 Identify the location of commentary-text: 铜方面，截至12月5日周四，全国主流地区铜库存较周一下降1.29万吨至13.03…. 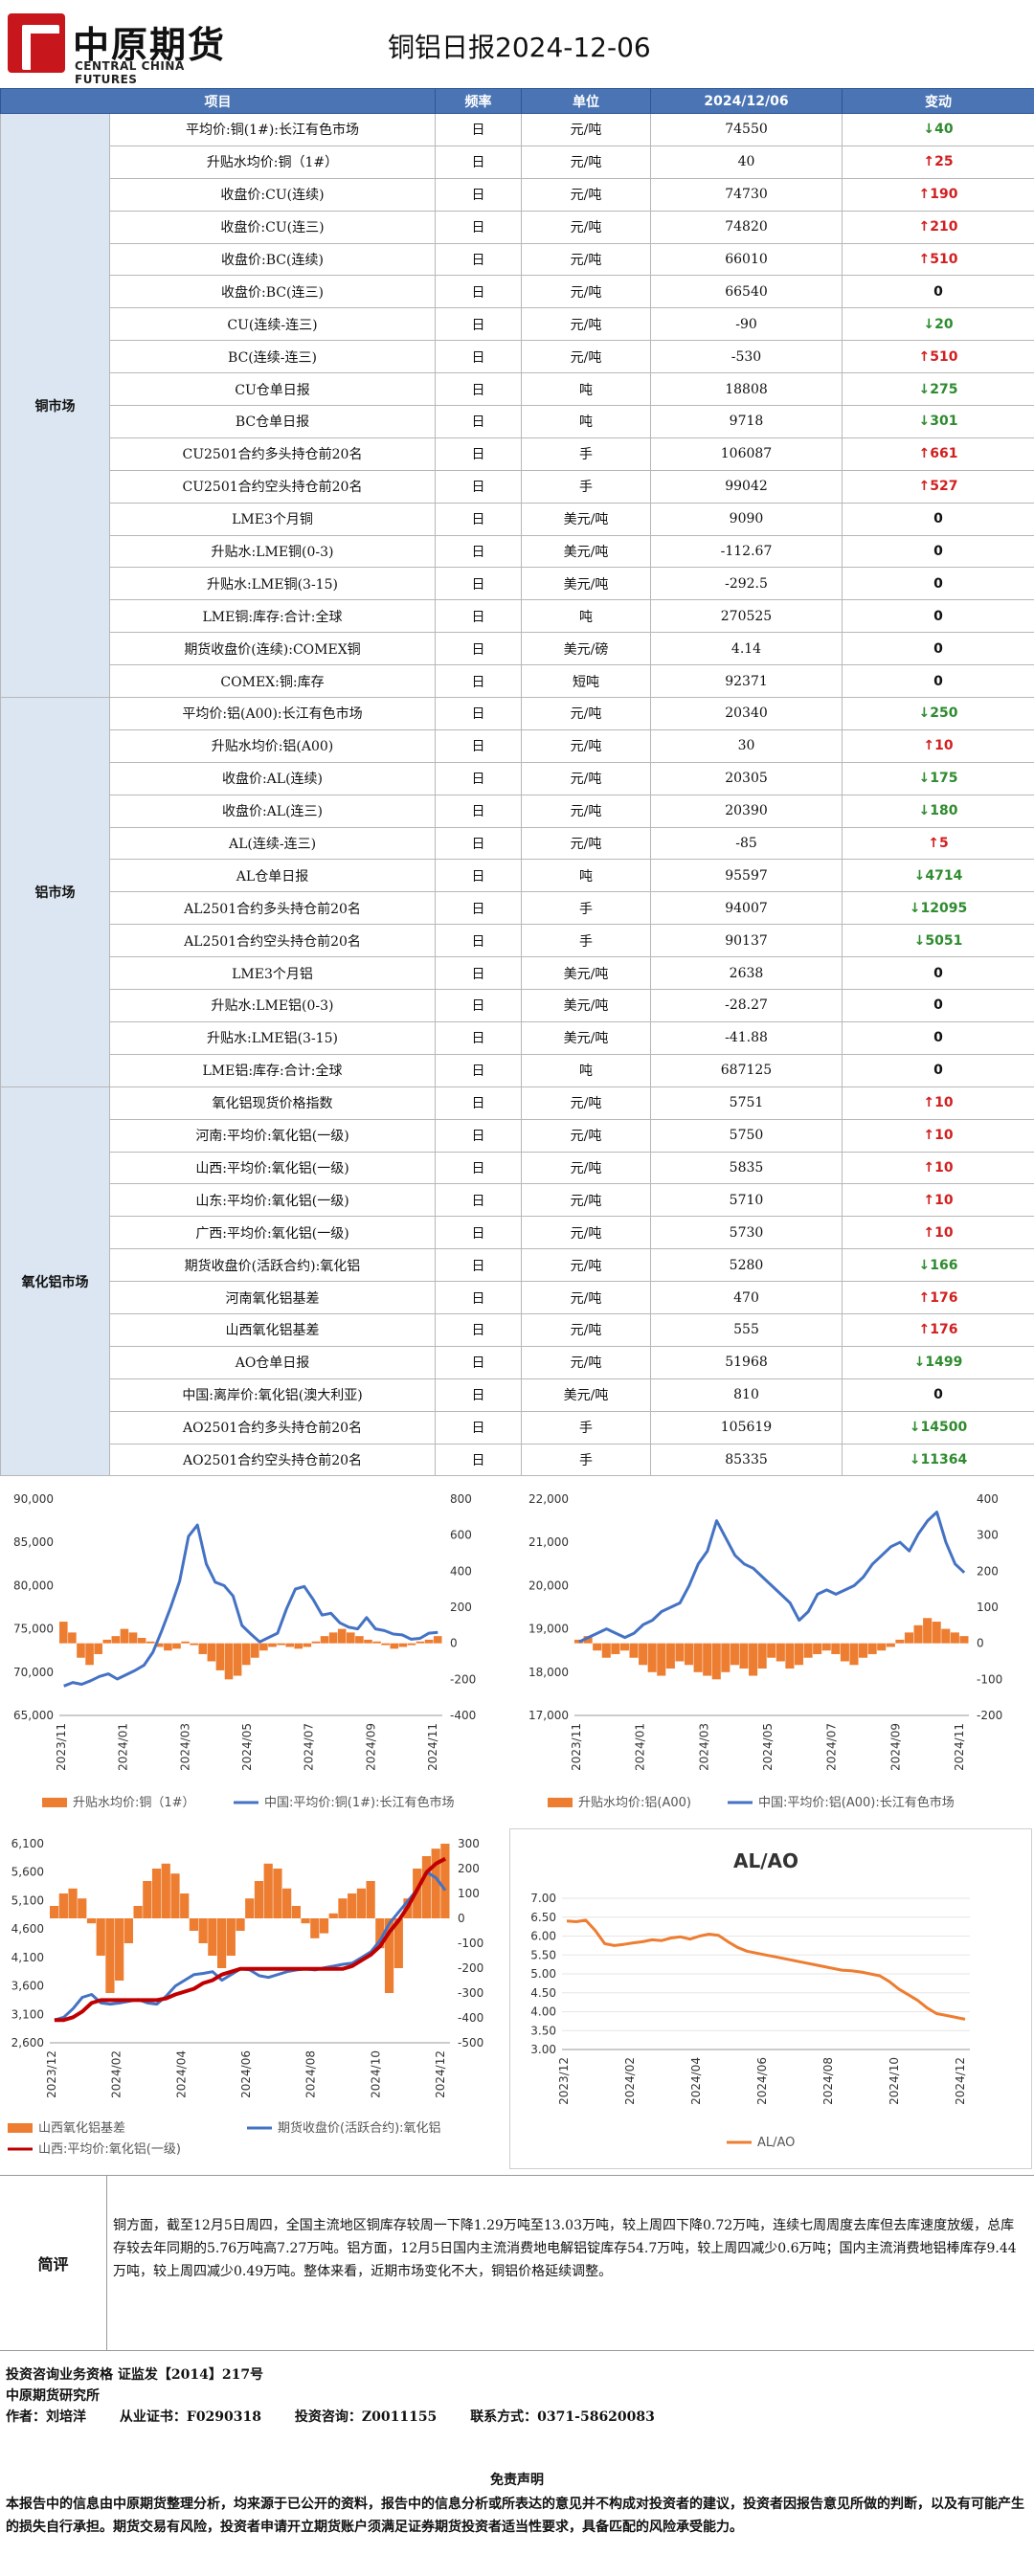
(565, 2248).